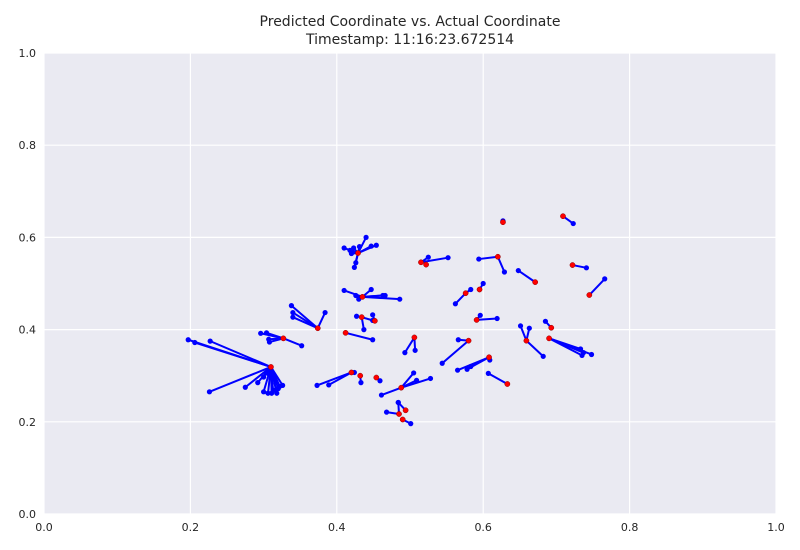  I want to click on y-tick-label: 0.2, so click(28, 422).